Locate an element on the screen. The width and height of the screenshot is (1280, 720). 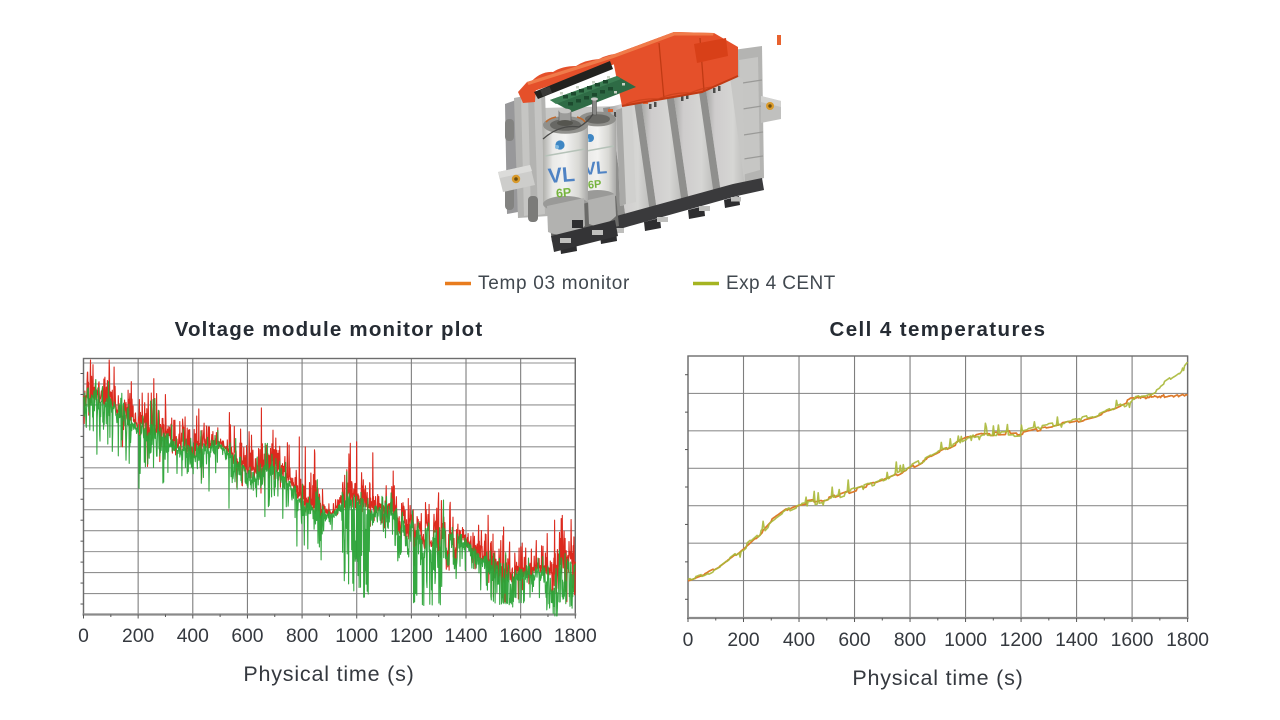
svg-text: Voltage module monitor plot is located at coordinates (329, 329).